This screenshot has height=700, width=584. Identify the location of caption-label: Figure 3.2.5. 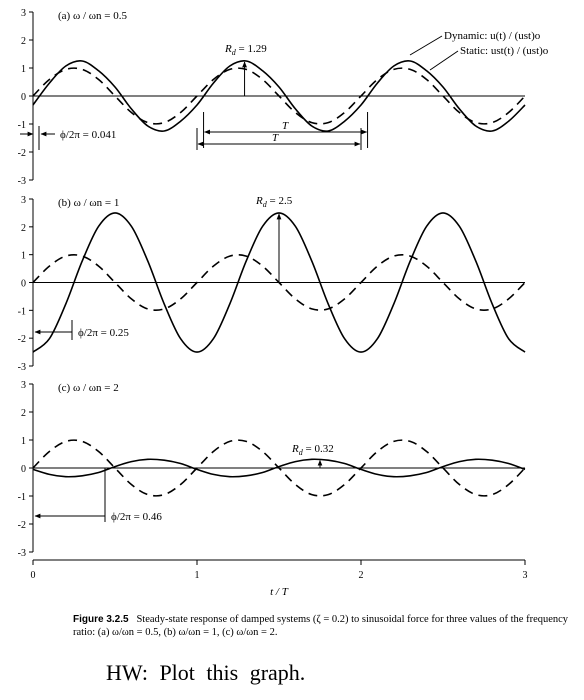
(101, 619).